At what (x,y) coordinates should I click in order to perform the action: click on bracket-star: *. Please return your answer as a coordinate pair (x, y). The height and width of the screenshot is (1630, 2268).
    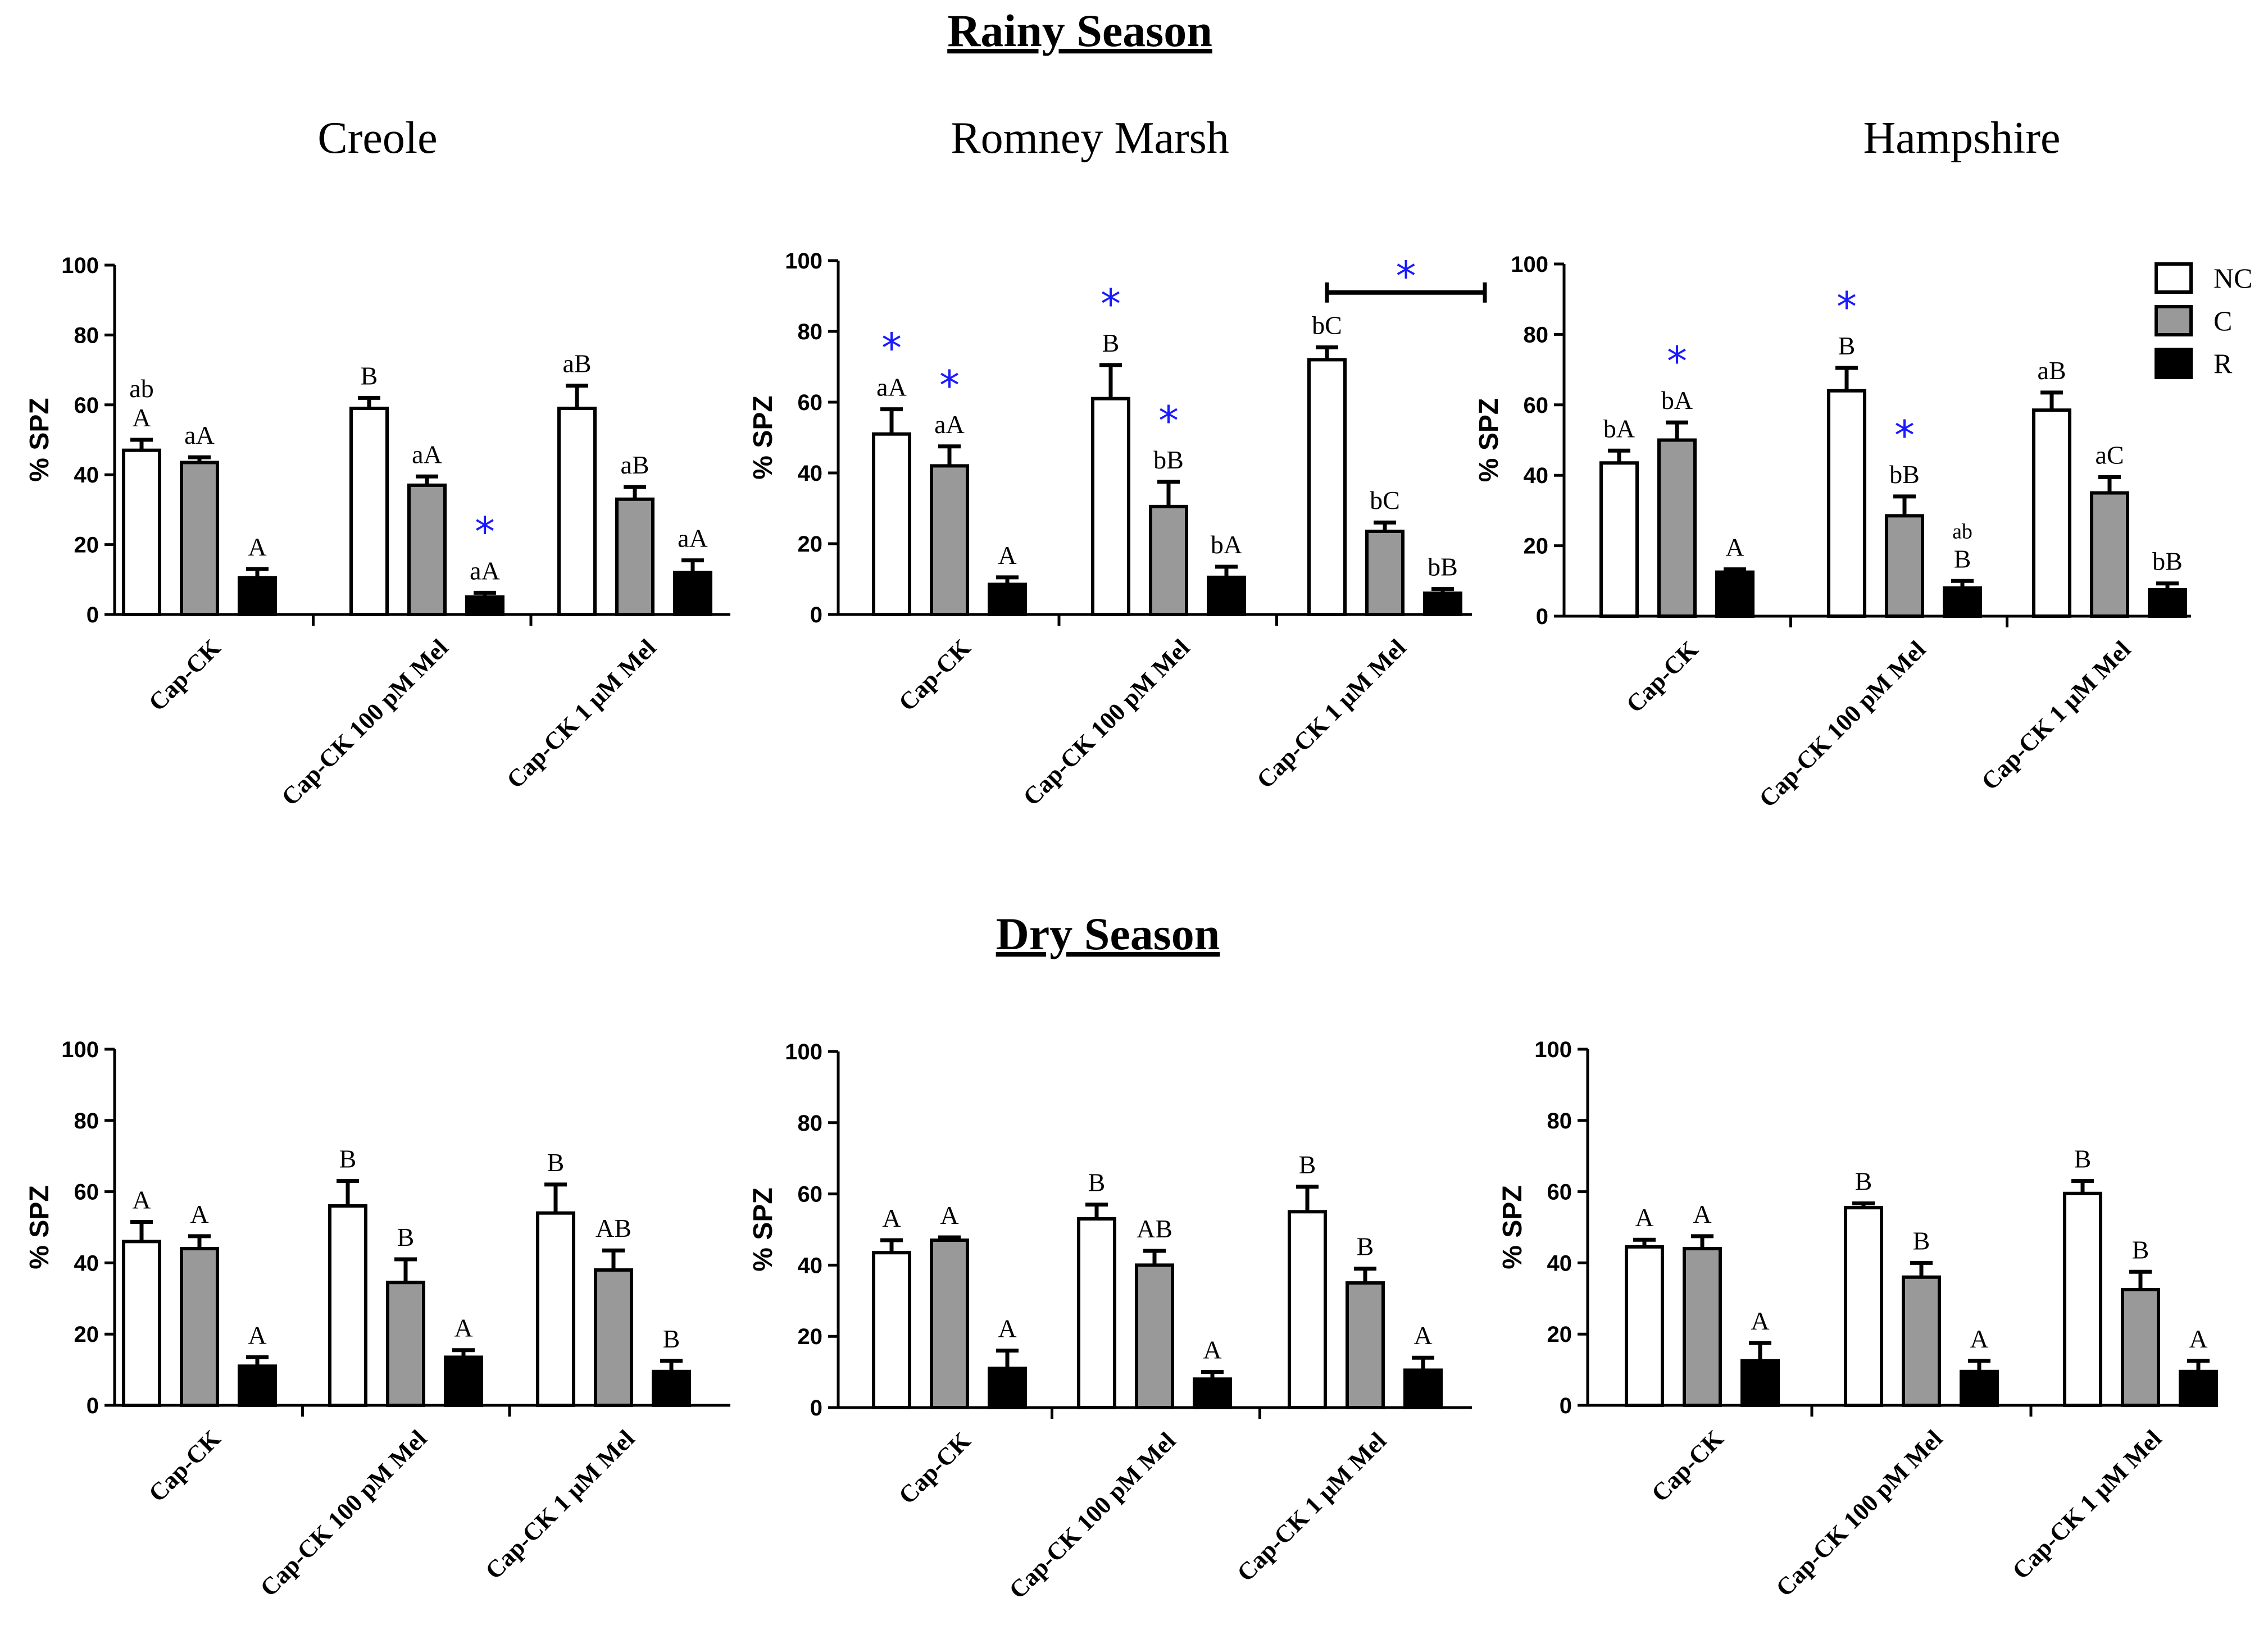
    Looking at the image, I should click on (1406, 276).